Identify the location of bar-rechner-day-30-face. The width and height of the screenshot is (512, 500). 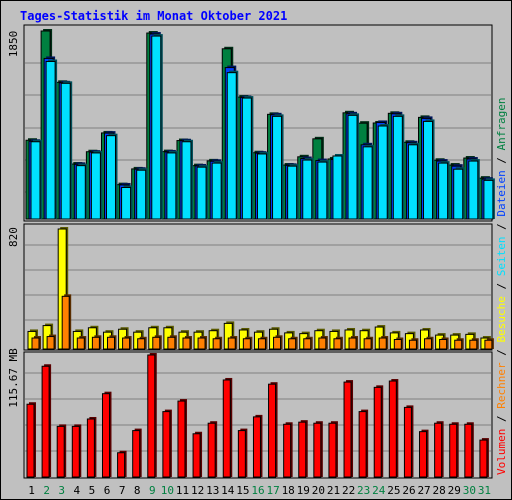
(473, 344).